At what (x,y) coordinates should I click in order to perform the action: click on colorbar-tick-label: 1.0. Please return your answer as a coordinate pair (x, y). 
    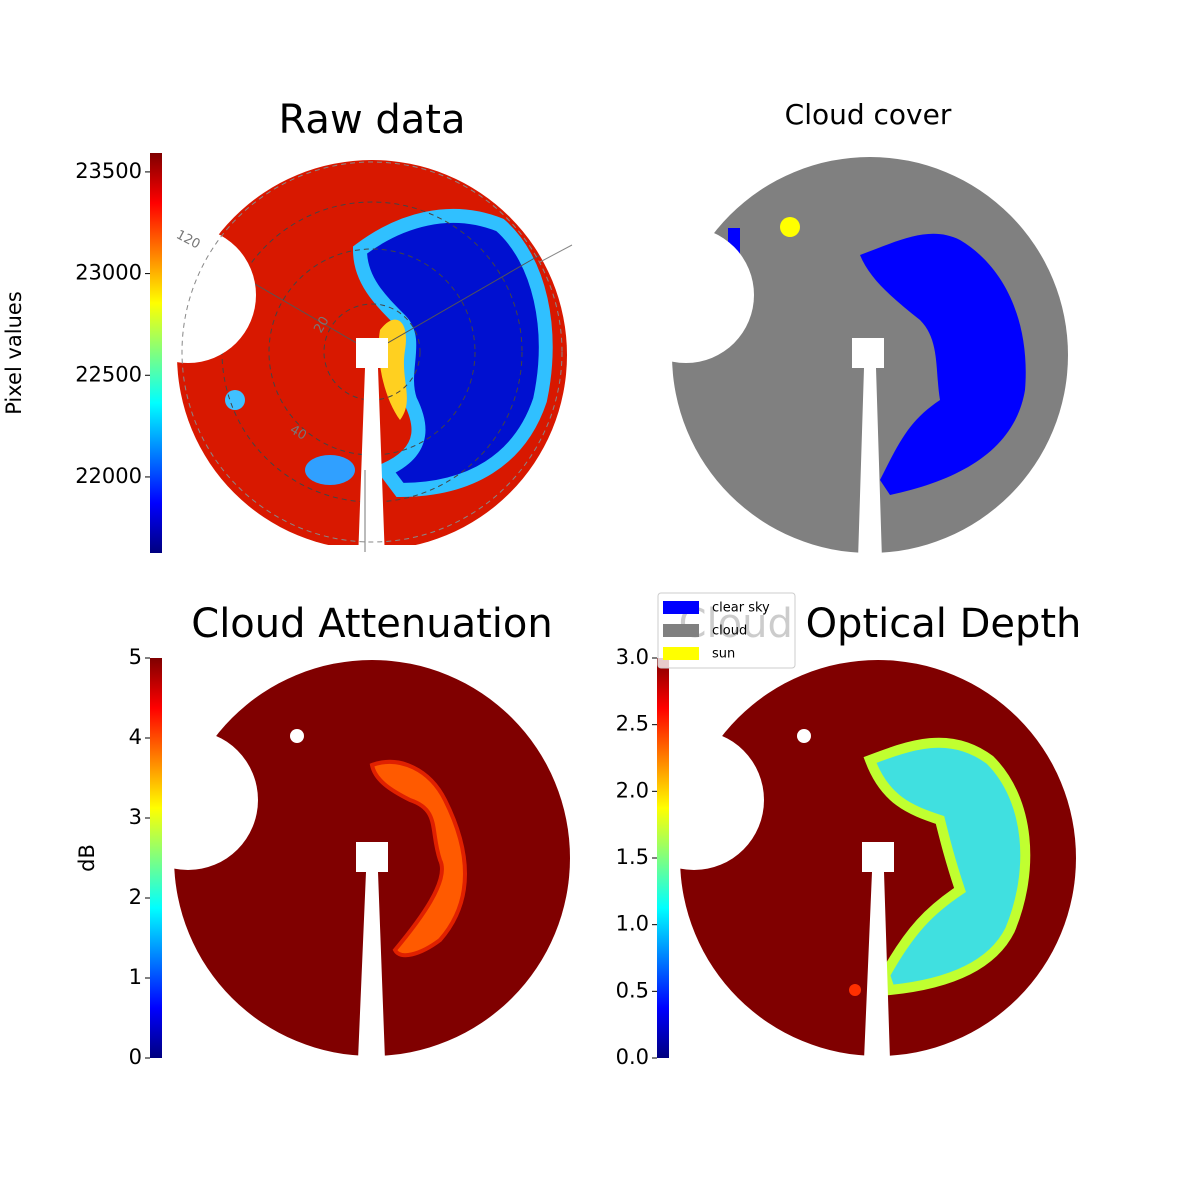
    Looking at the image, I should click on (632, 924).